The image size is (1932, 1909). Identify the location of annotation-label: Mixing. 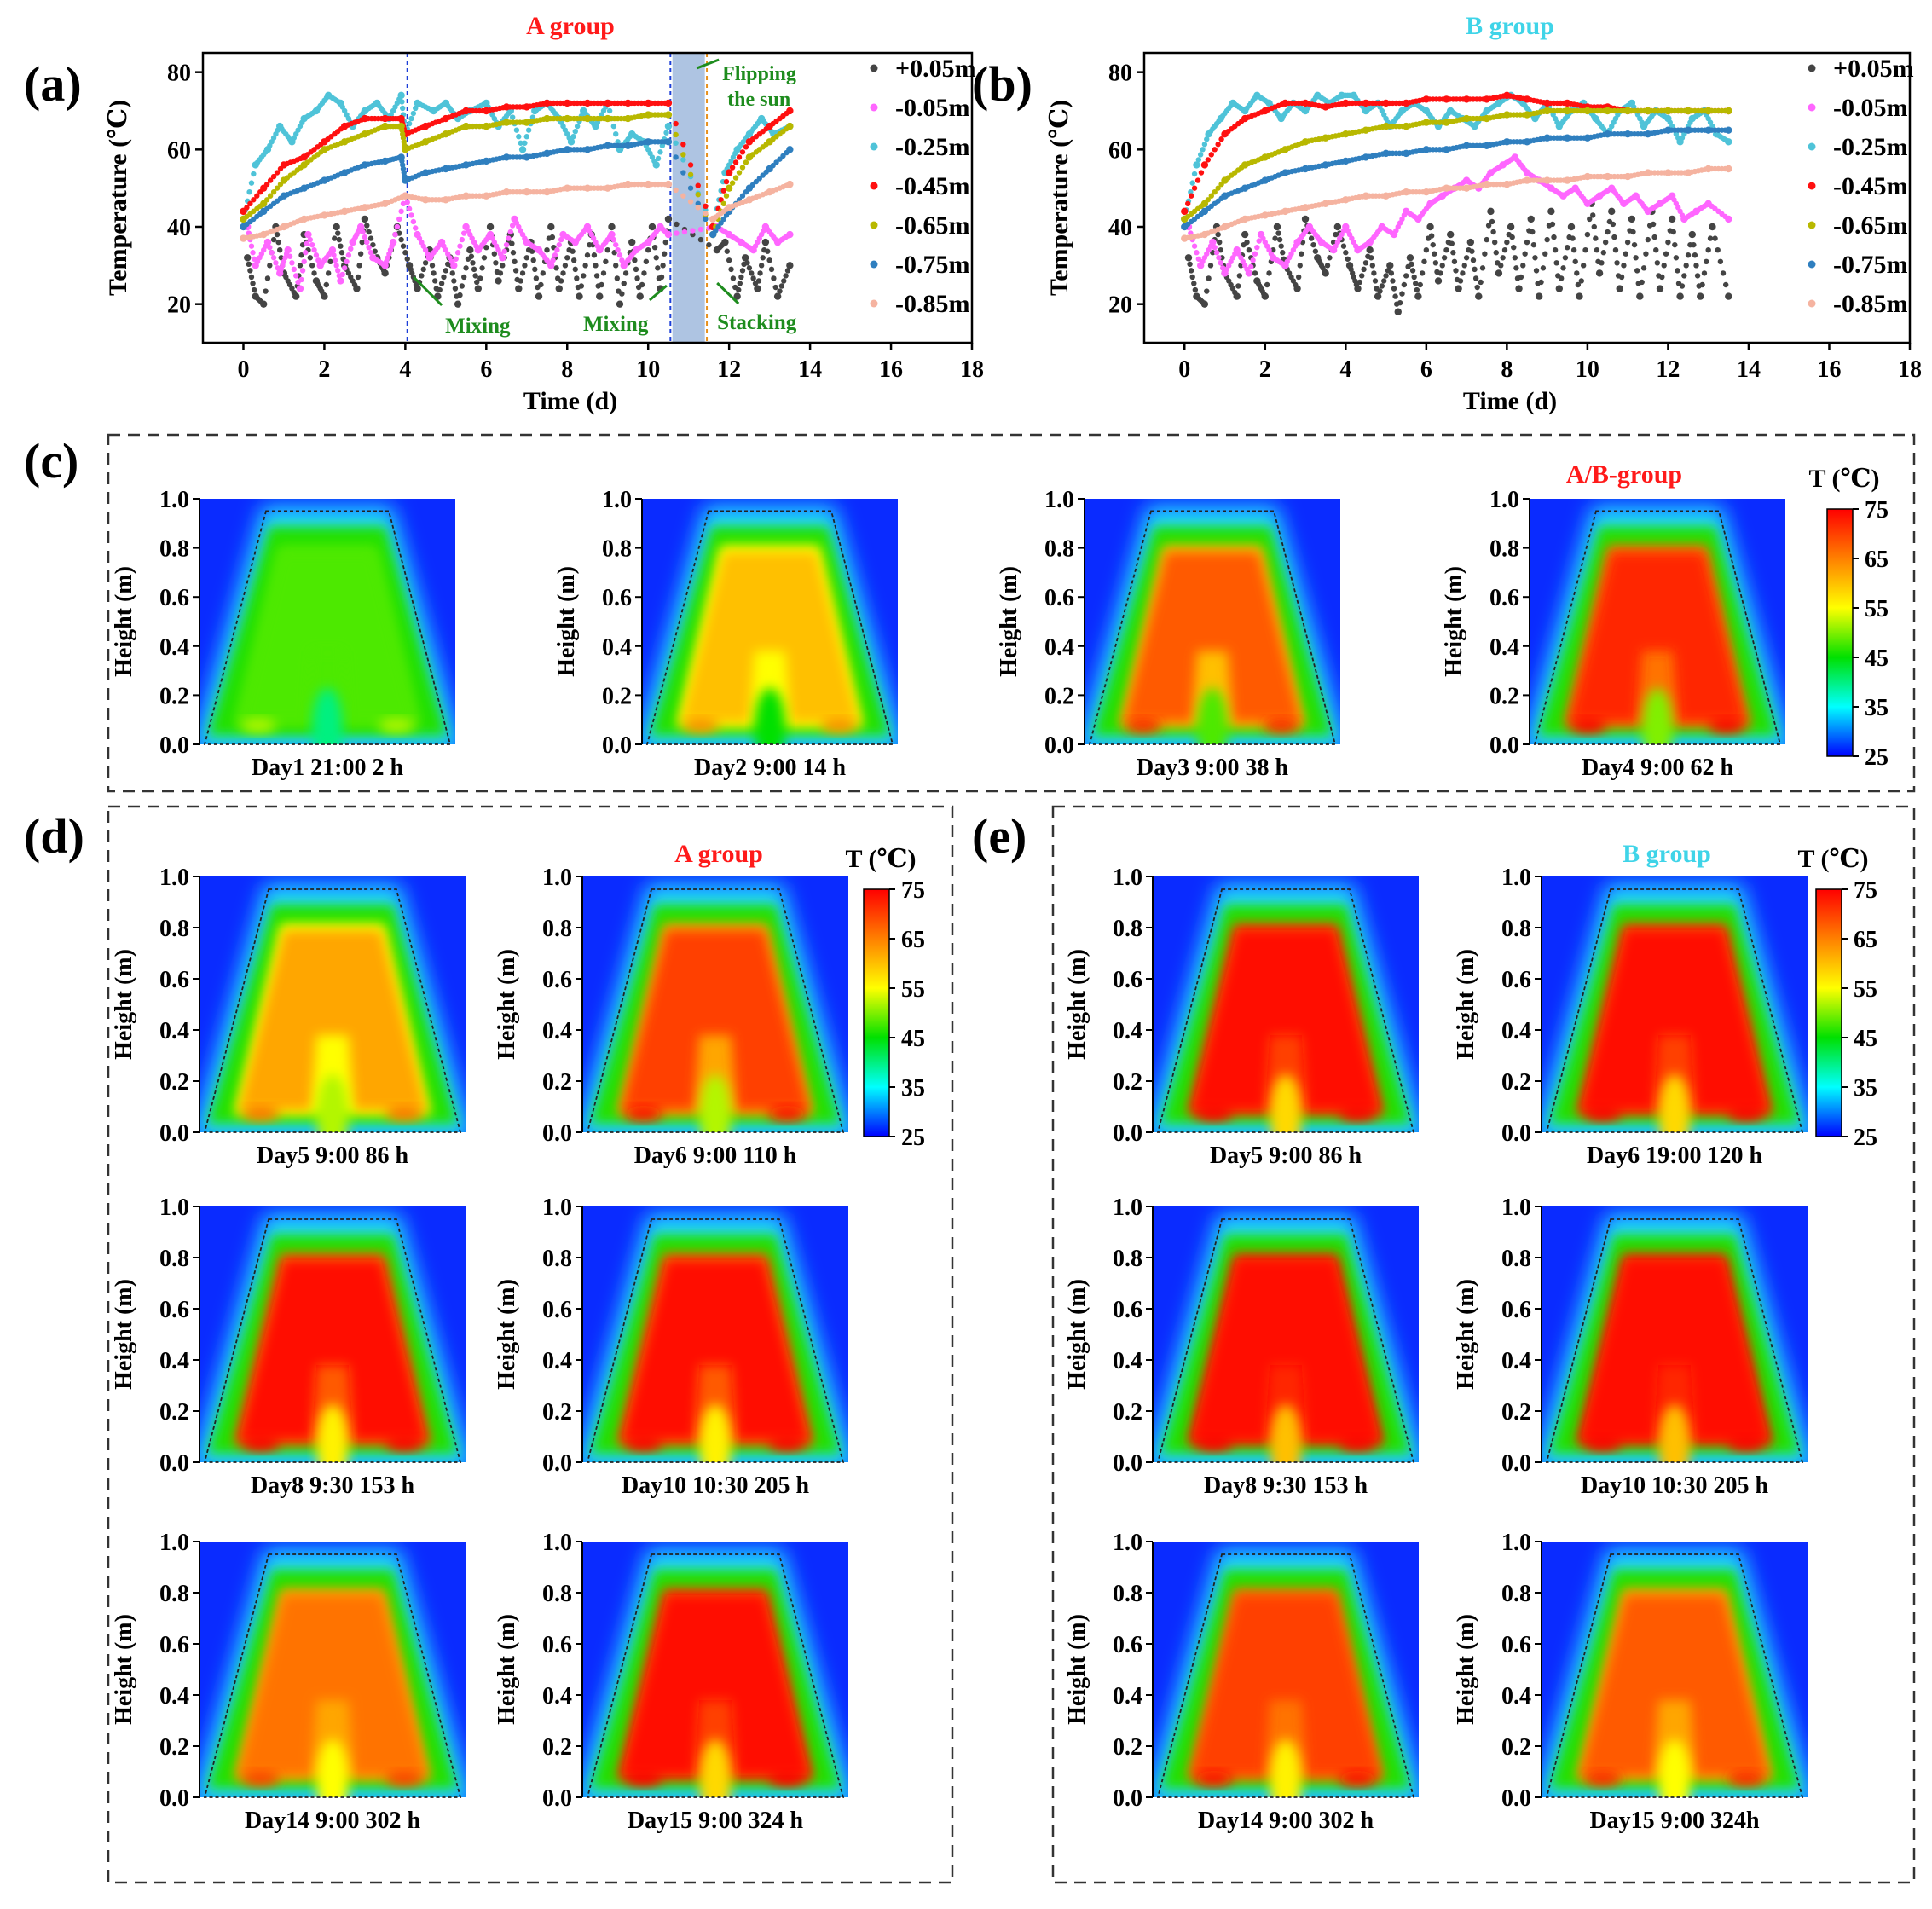
(478, 326).